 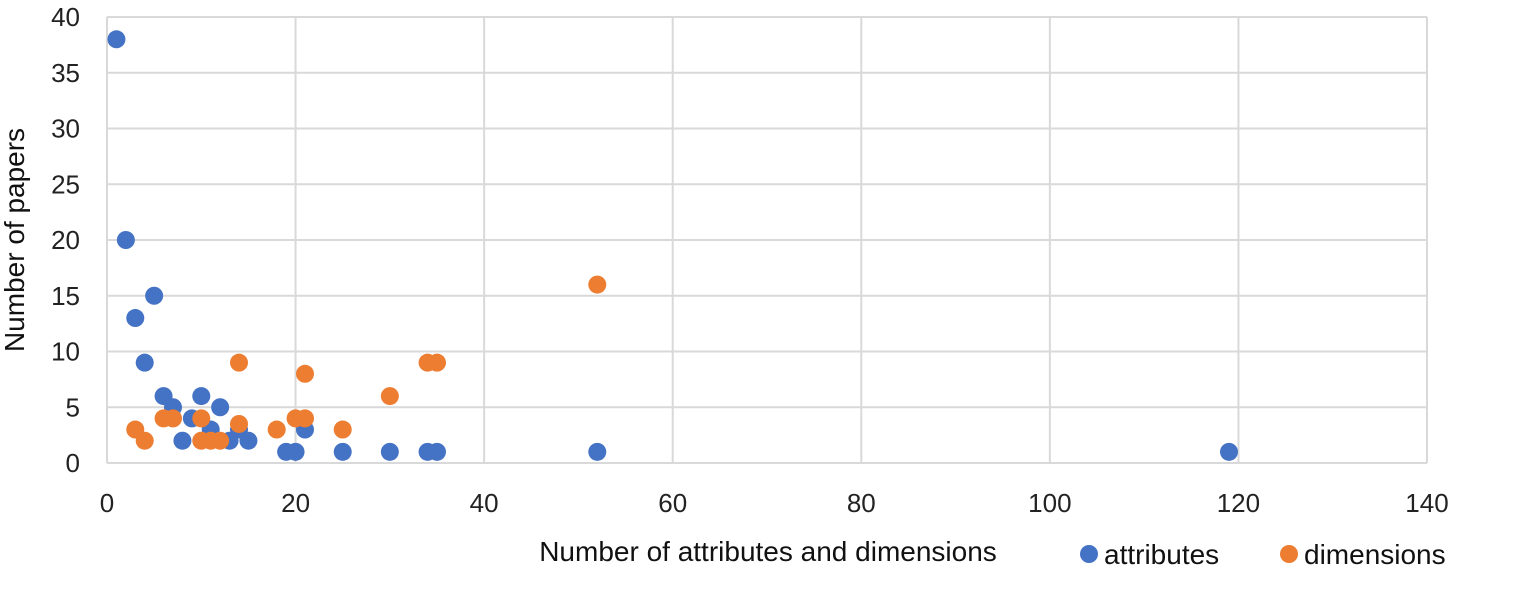 What do you see at coordinates (768, 551) in the screenshot?
I see `x-axis-title: Number of attributes and dimensions` at bounding box center [768, 551].